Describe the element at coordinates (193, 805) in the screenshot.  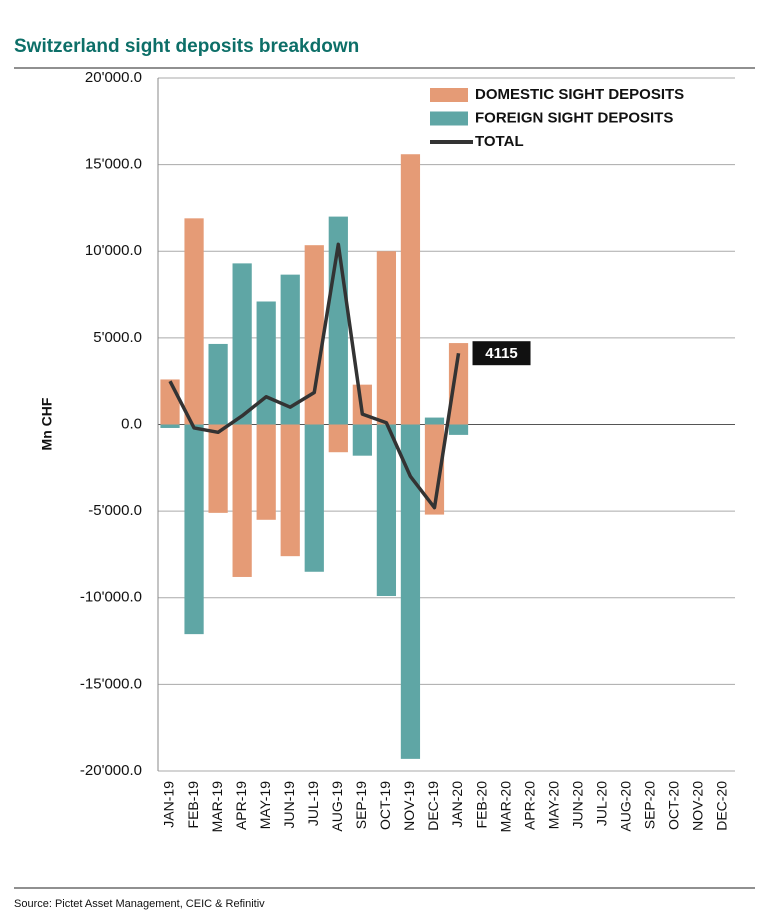
I see `x-tick-label: FEB-19` at that location.